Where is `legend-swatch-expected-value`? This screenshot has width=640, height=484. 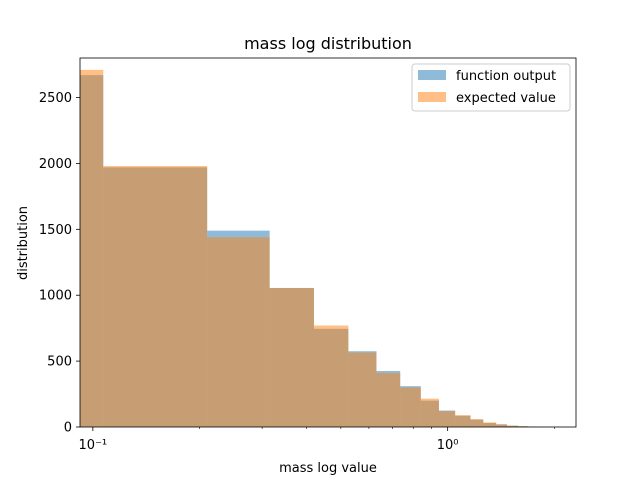
legend-swatch-expected-value is located at coordinates (432, 97).